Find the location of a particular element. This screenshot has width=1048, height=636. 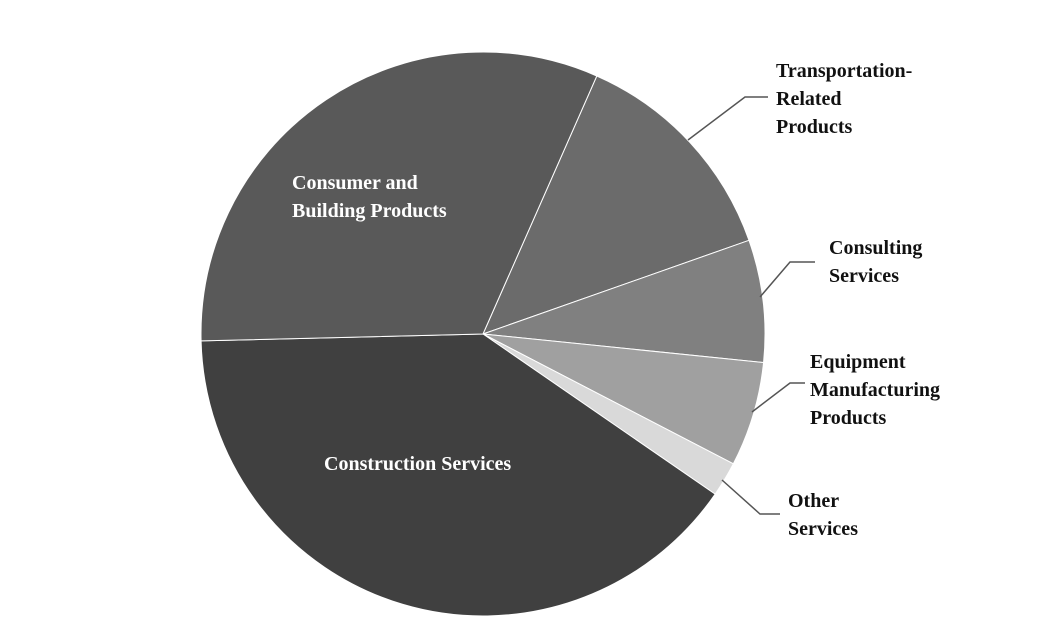

slice-label: Consumer and Building Products is located at coordinates (369, 197).